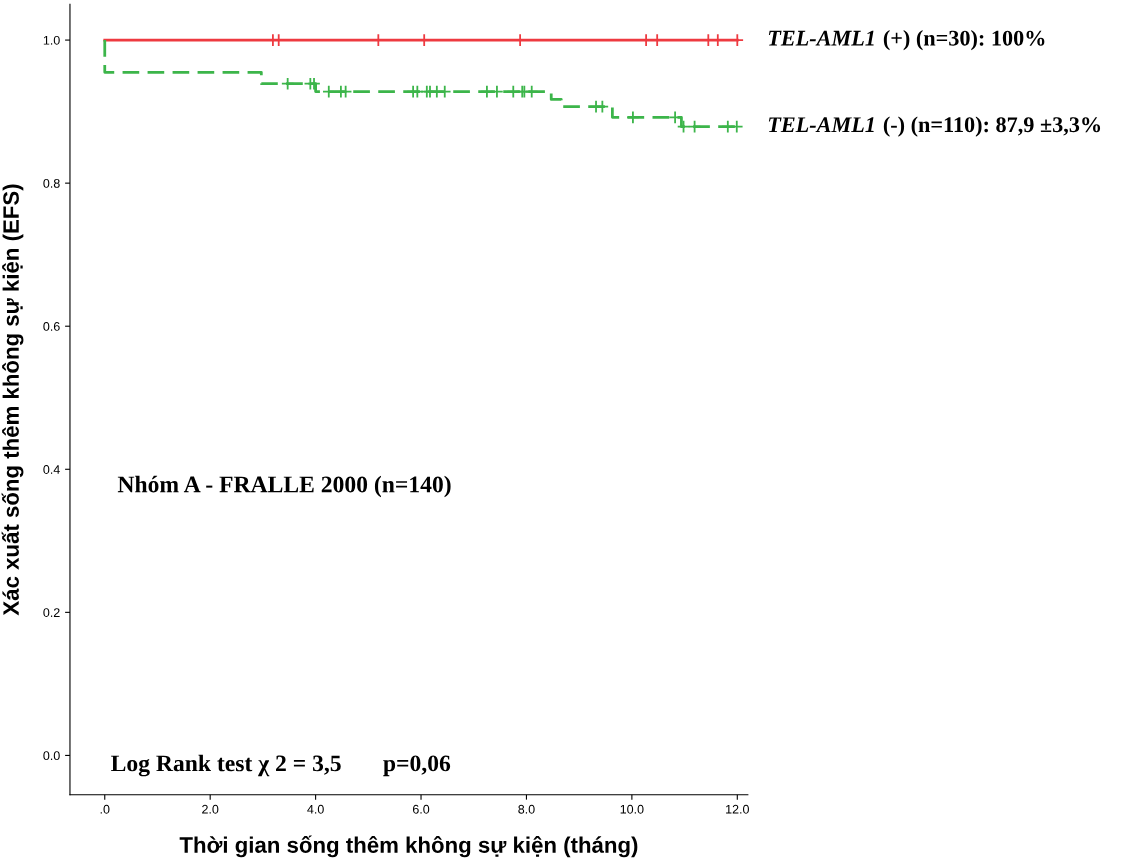 The height and width of the screenshot is (862, 1147). Describe the element at coordinates (906, 40) in the screenshot. I see `series-label: TEL-AML1 (+) (n=30): 100%` at that location.